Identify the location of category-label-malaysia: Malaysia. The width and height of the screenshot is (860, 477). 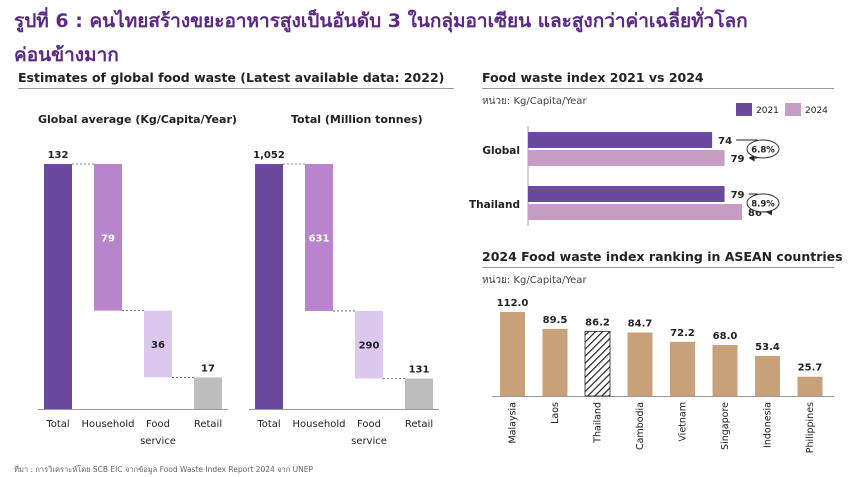
(513, 423).